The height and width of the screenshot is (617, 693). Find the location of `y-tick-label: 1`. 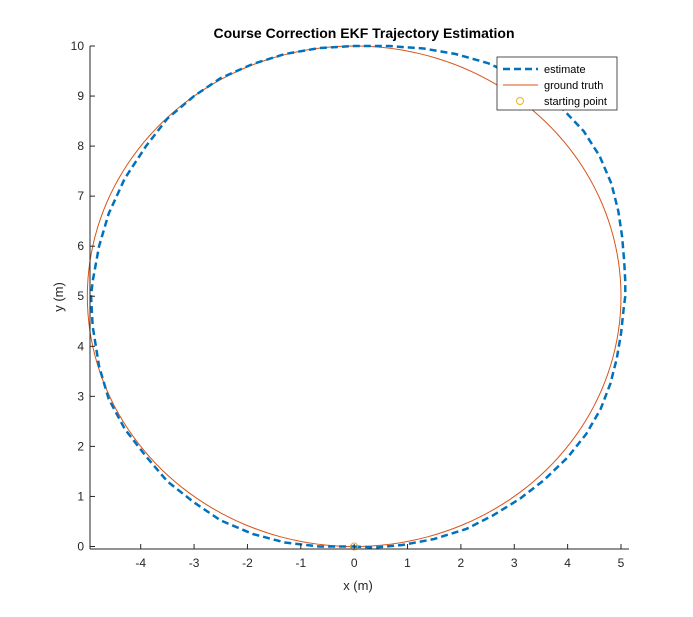

y-tick-label: 1 is located at coordinates (80, 496).